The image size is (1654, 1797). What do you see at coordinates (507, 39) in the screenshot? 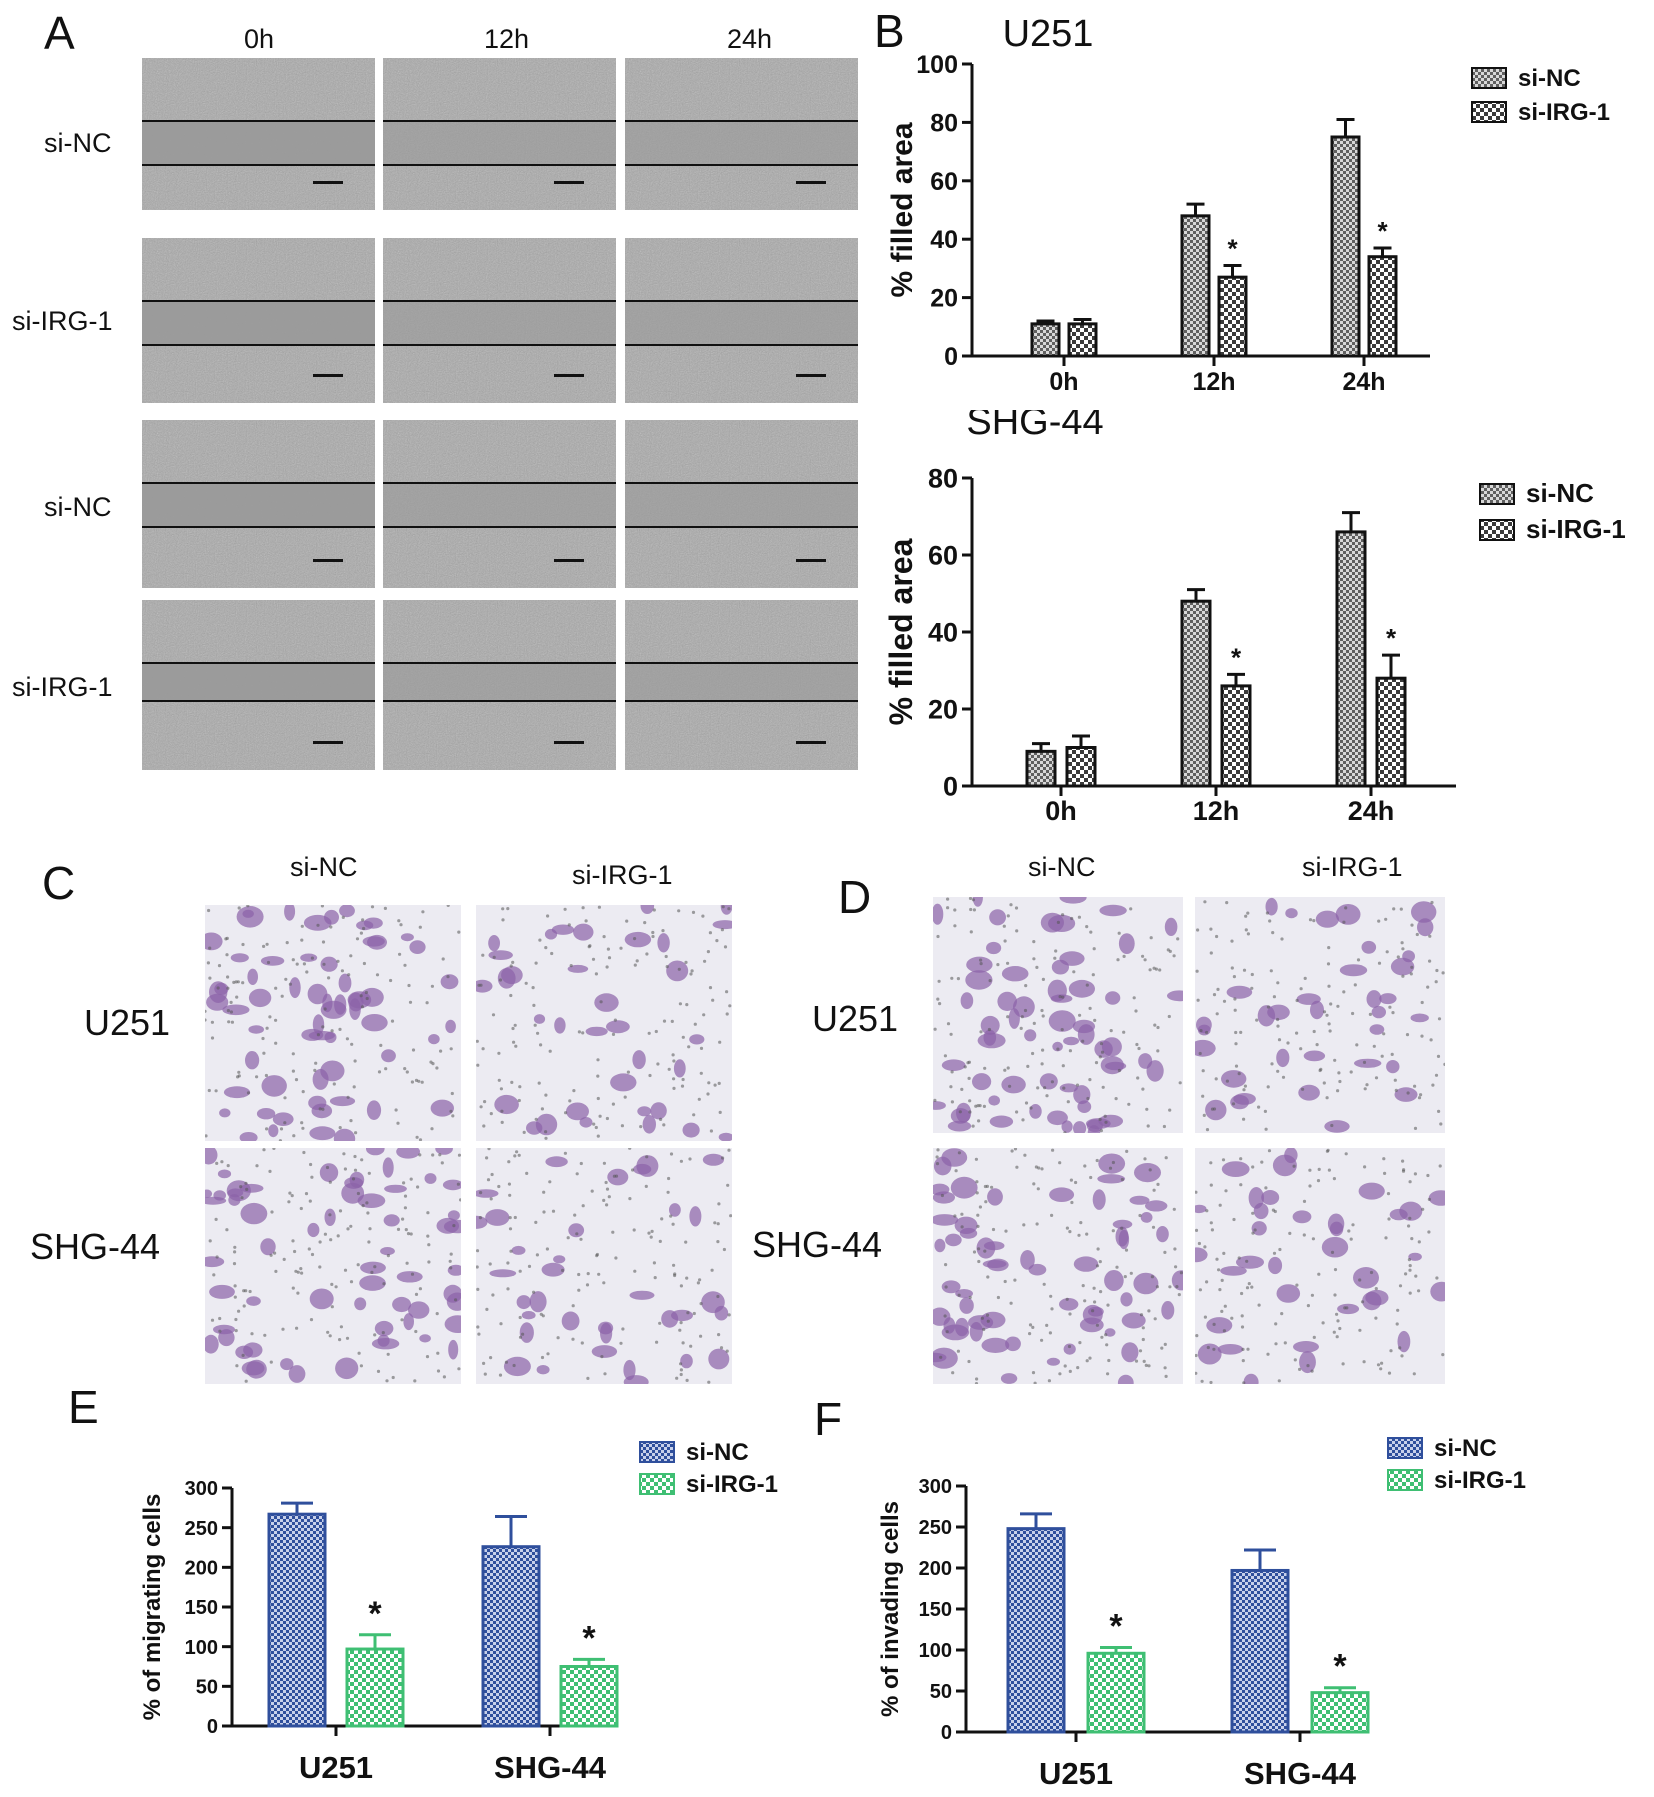
I see `time-label-12h: 12h` at bounding box center [507, 39].